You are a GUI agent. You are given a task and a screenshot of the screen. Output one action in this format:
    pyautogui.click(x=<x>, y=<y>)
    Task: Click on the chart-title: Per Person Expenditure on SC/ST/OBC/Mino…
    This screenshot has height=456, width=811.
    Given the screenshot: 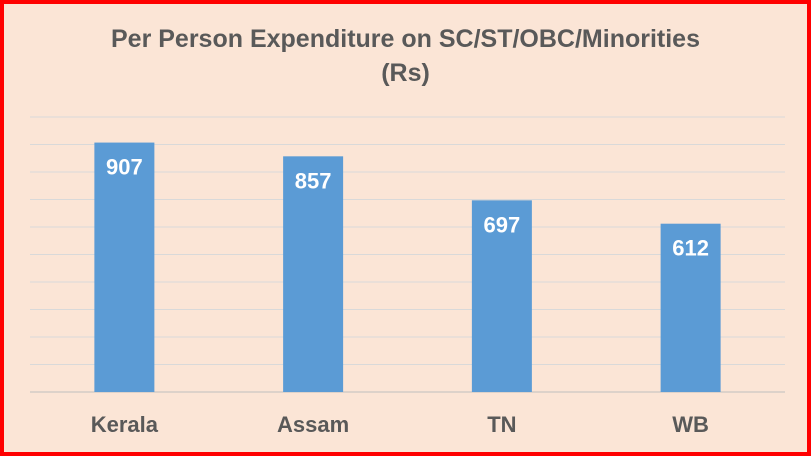 What is the action you would take?
    pyautogui.click(x=405, y=56)
    